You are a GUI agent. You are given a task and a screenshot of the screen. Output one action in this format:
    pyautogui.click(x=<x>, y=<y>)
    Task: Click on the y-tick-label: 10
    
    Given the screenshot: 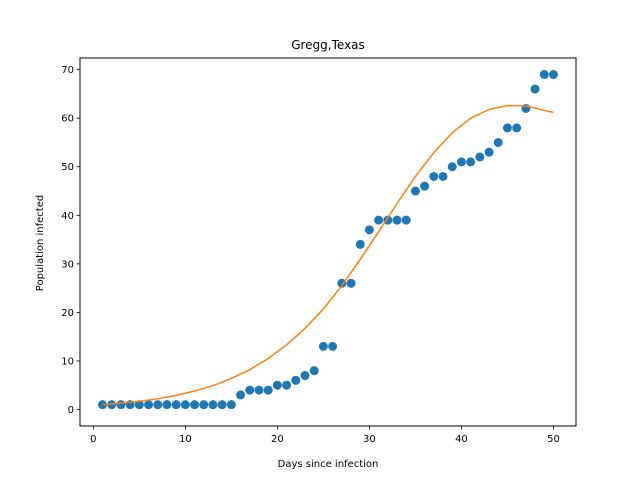 What is the action you would take?
    pyautogui.click(x=67, y=361)
    